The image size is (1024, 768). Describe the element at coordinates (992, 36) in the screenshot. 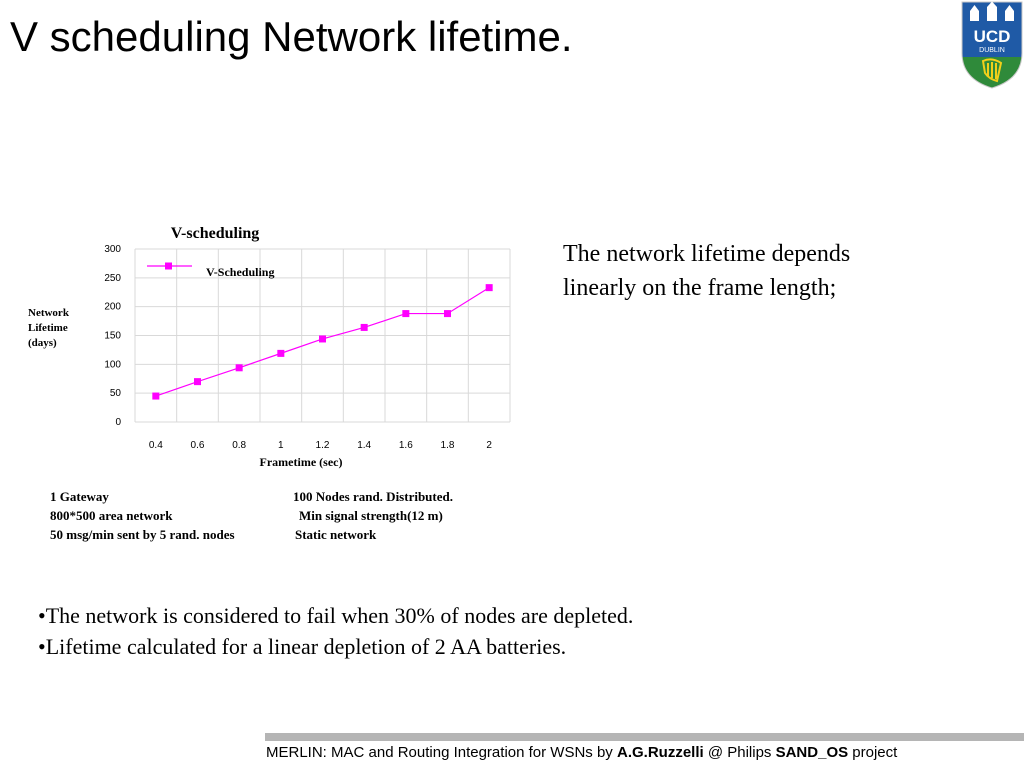

I see `svg-text: UCD` at that location.